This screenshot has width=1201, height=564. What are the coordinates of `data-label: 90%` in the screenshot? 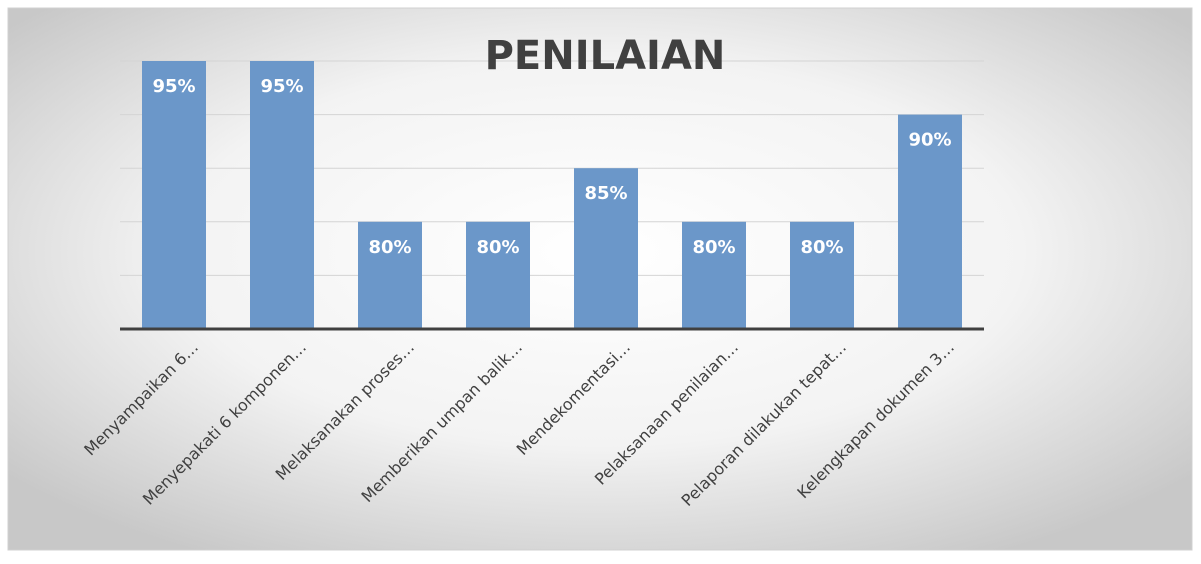 It's located at (929, 140).